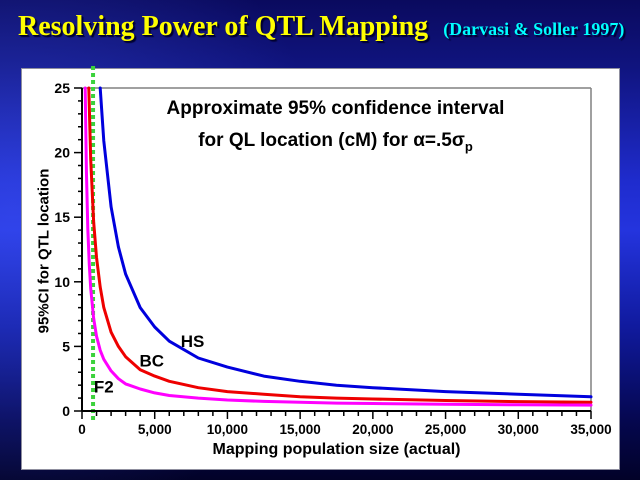 This screenshot has width=640, height=480. Describe the element at coordinates (62, 88) in the screenshot. I see `y-tick-label: 25` at that location.